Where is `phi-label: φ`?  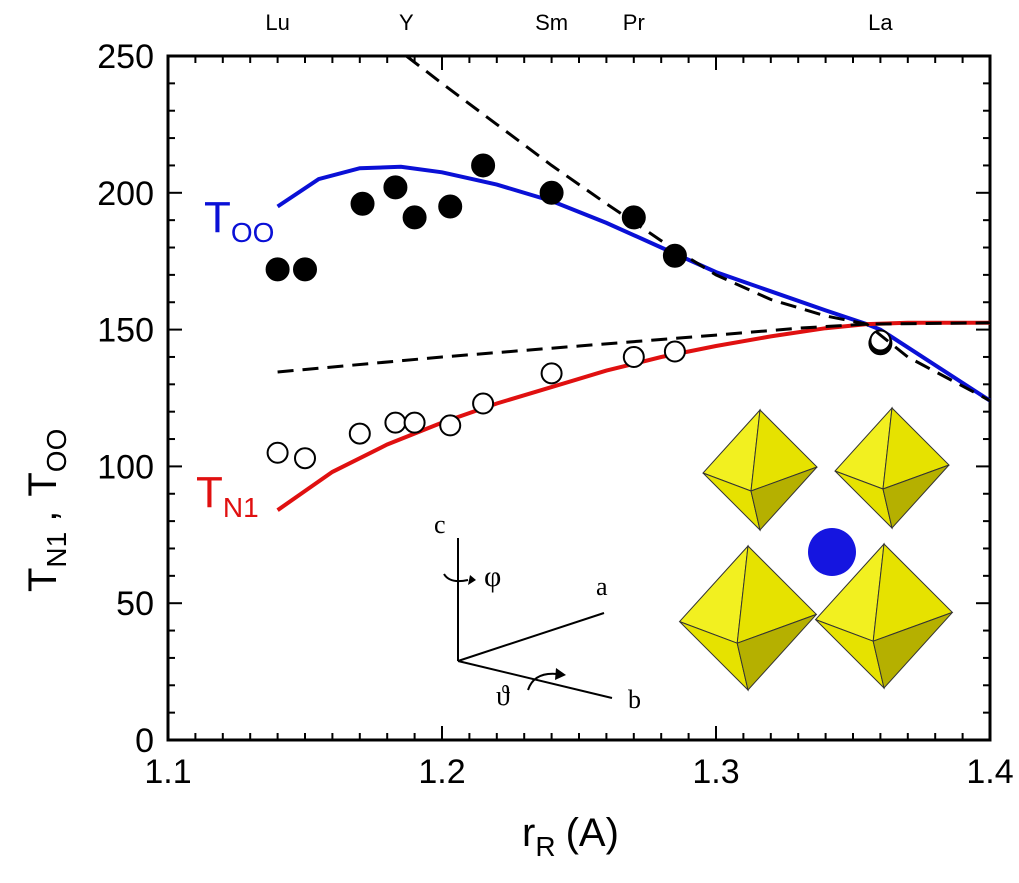 phi-label: φ is located at coordinates (492, 576).